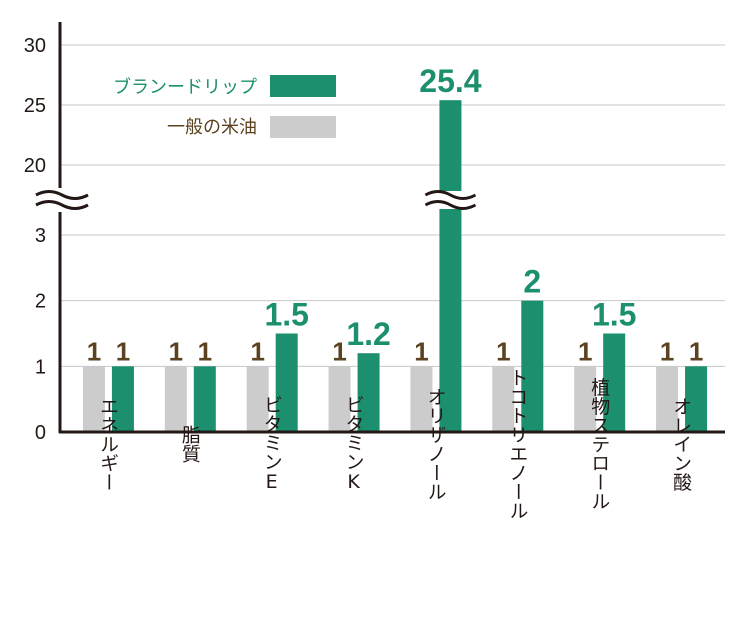  Describe the element at coordinates (190, 444) in the screenshot. I see `category-label: 脂質` at that location.